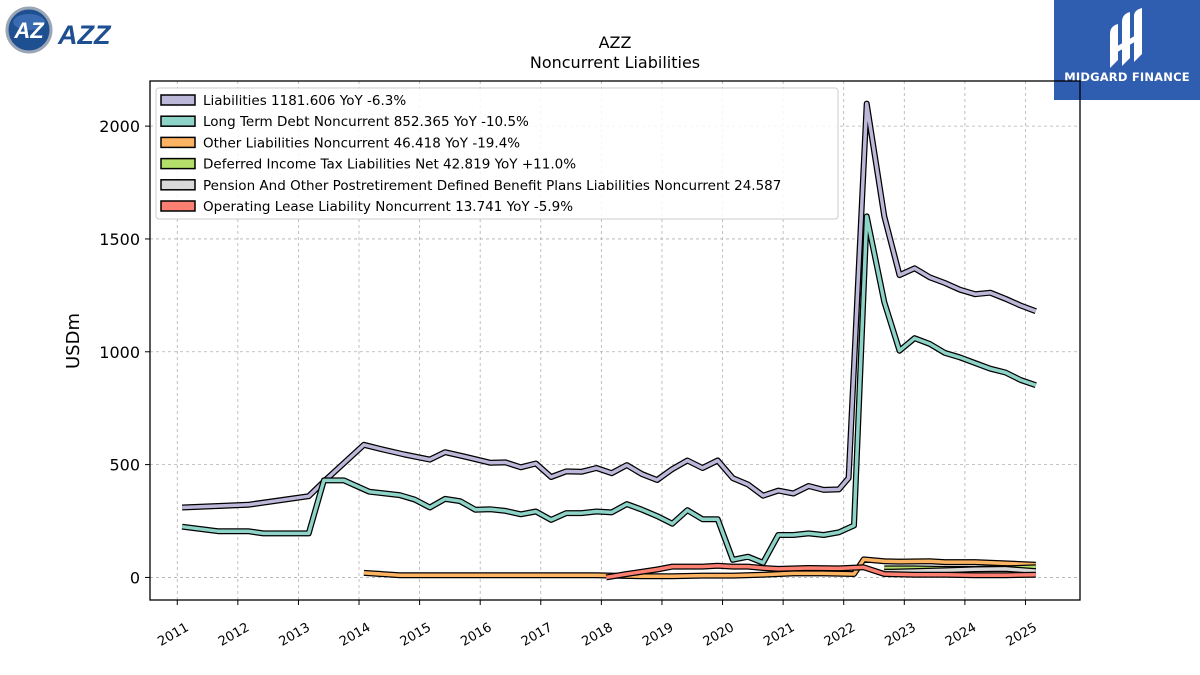  I want to click on azz-logo-text: AZZ, so click(84, 35).